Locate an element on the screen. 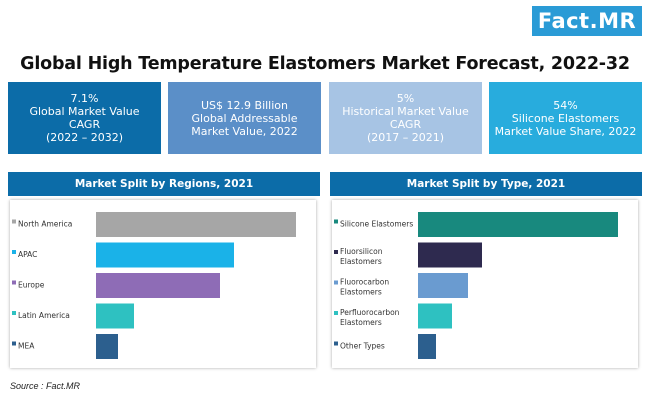 The height and width of the screenshot is (404, 650). kpi-line: Historical Market Value is located at coordinates (405, 111).